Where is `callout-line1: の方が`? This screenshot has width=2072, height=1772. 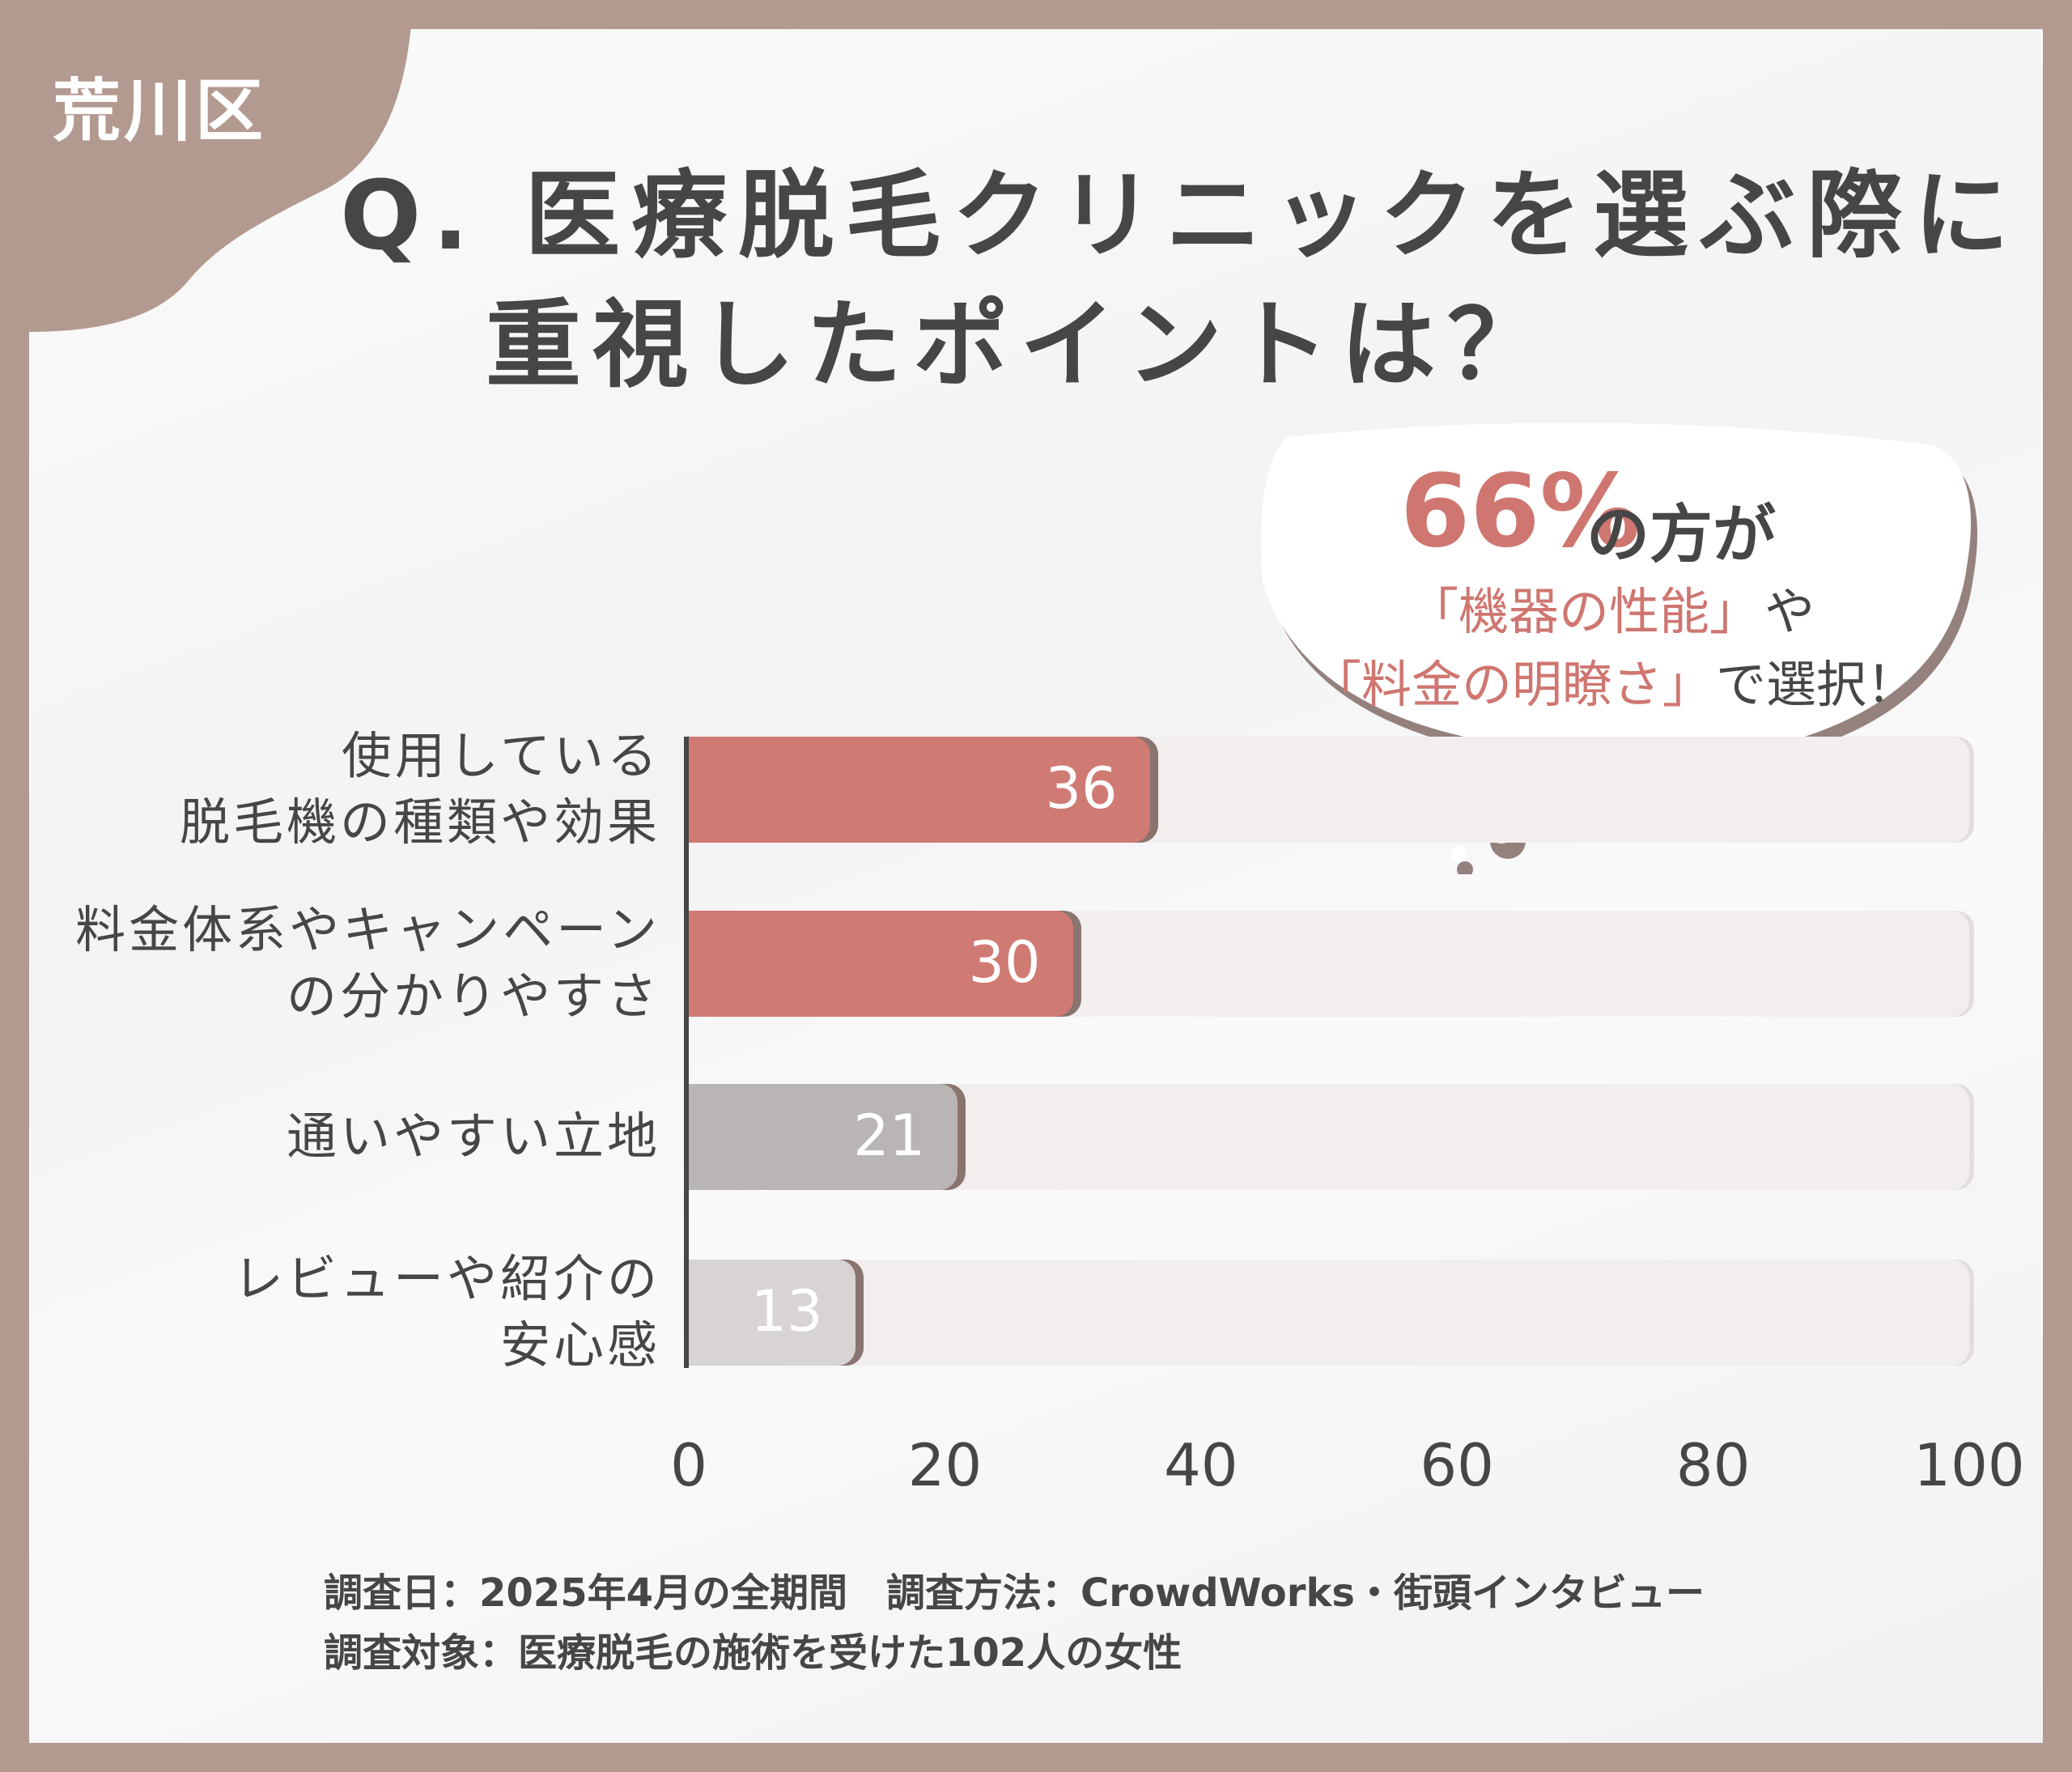 callout-line1: の方が is located at coordinates (1681, 536).